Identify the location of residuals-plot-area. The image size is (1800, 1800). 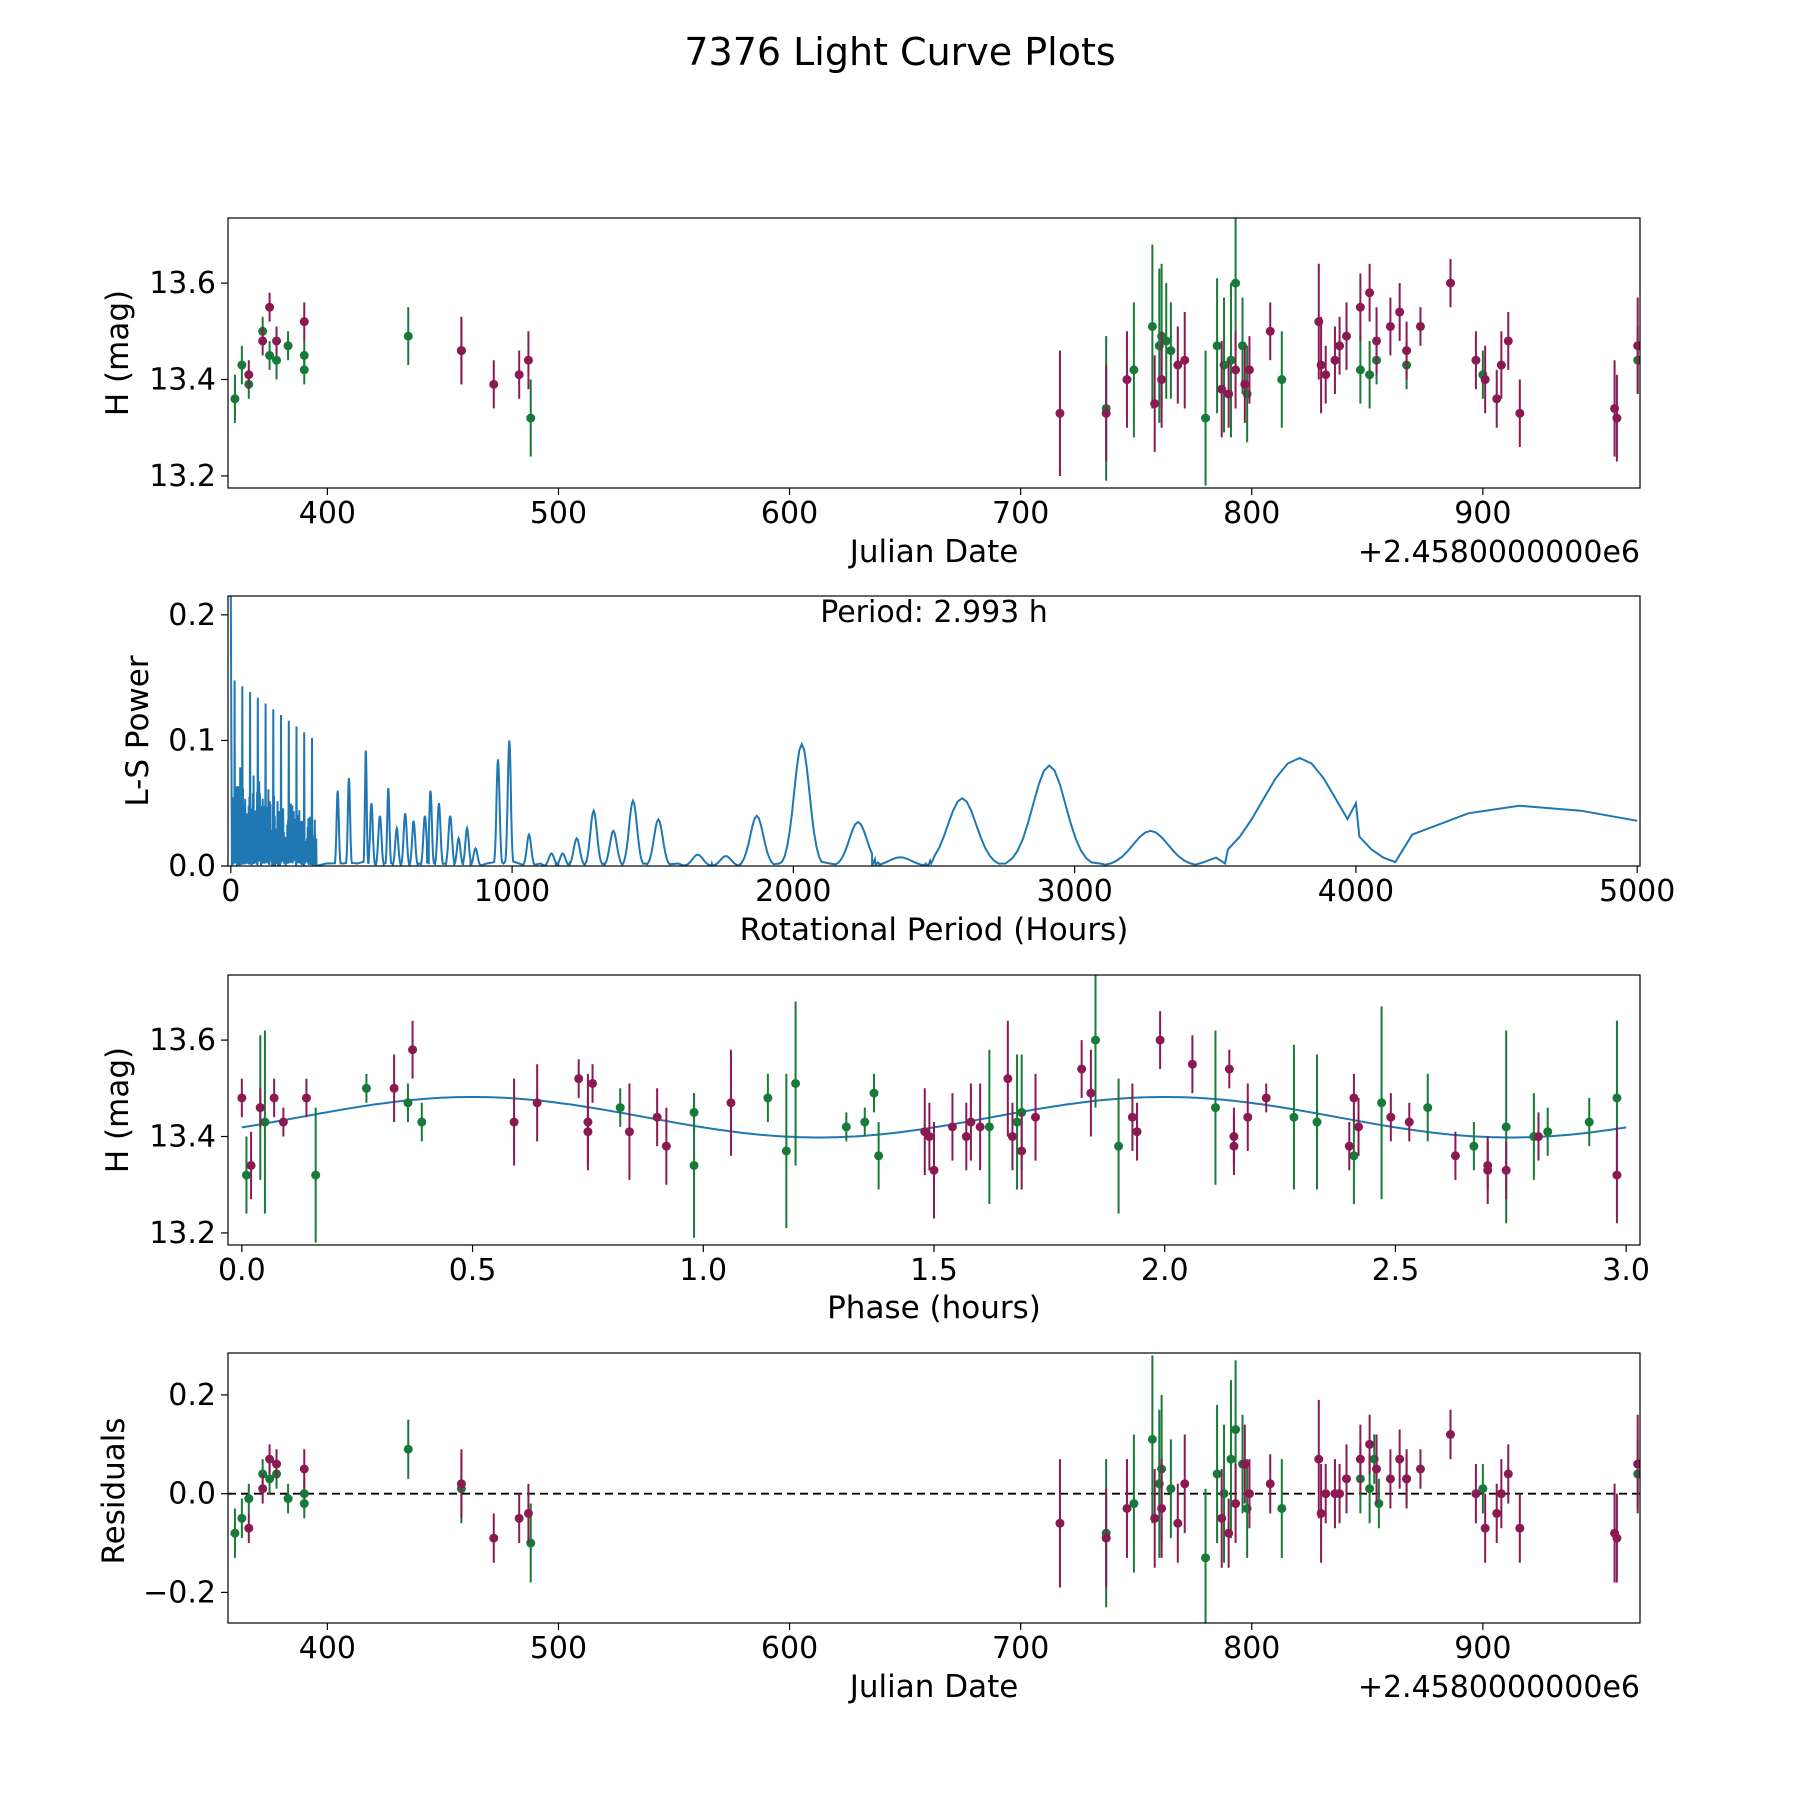
(934, 1489).